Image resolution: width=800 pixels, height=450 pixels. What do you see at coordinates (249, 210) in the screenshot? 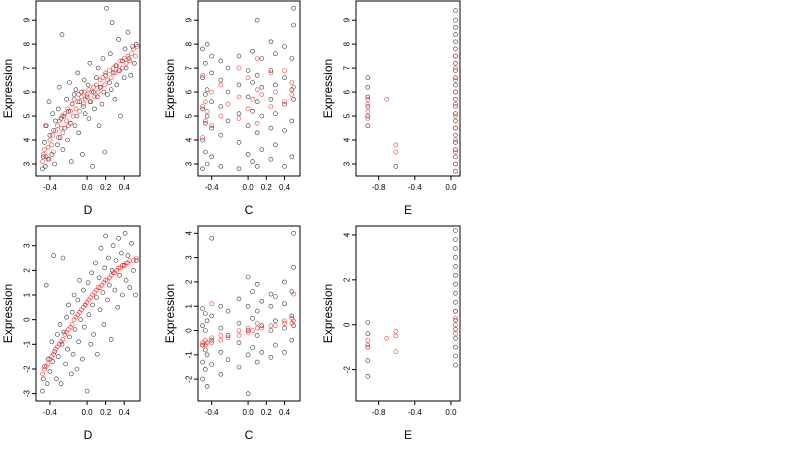
I see `x-axis-label: C` at bounding box center [249, 210].